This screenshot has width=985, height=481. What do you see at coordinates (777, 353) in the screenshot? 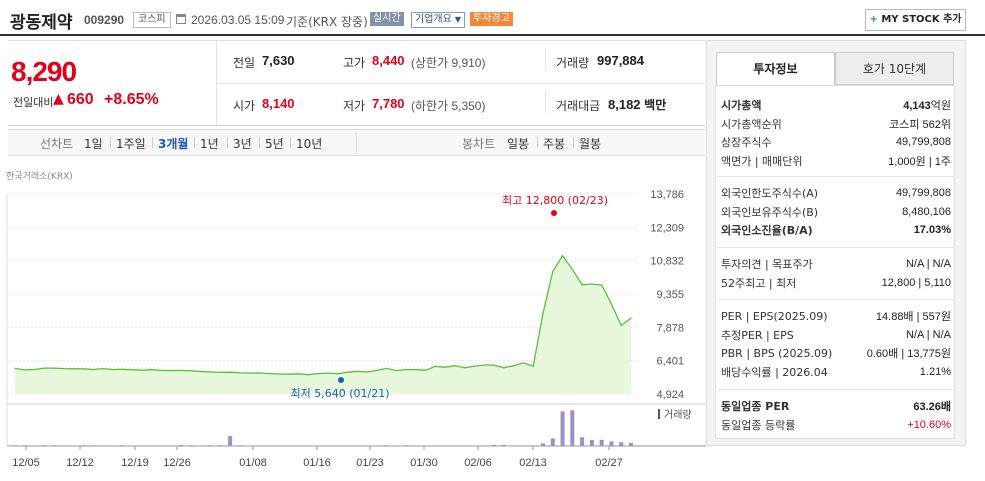
I see `info-key: PBR | BPS (2025.09)` at bounding box center [777, 353].